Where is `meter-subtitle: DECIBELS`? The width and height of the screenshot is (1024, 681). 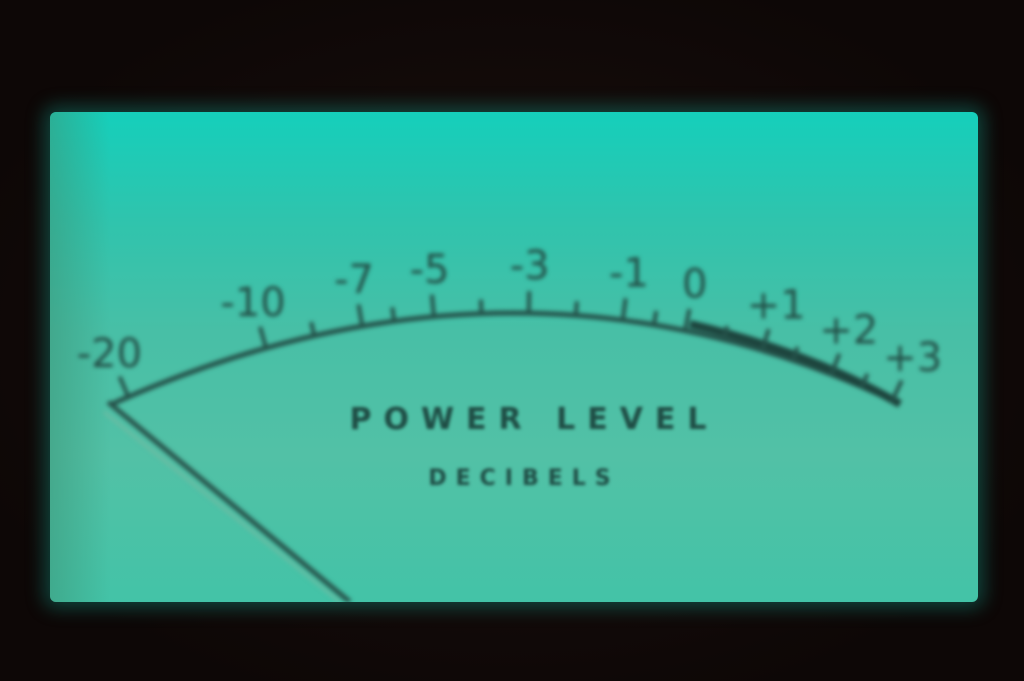 meter-subtitle: DECIBELS is located at coordinates (524, 478).